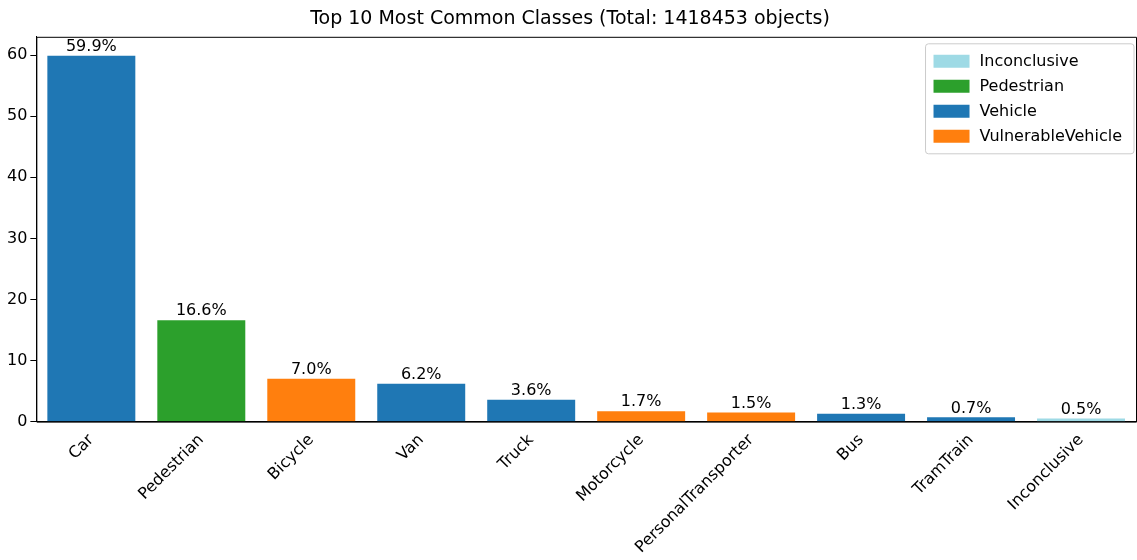 Image resolution: width=1137 pixels, height=560 pixels. Describe the element at coordinates (849, 447) in the screenshot. I see `x-tick-label: Bus` at that location.